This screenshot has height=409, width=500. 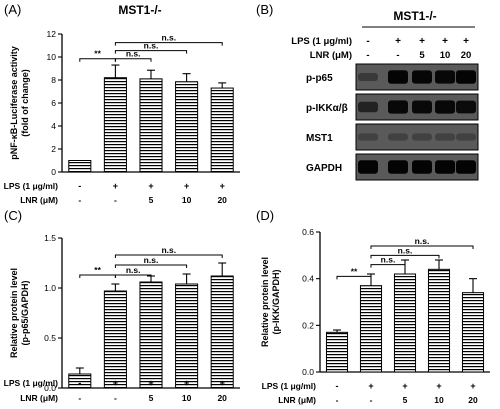 I want to click on y-axis-label: (fold of change), so click(x=25, y=103).